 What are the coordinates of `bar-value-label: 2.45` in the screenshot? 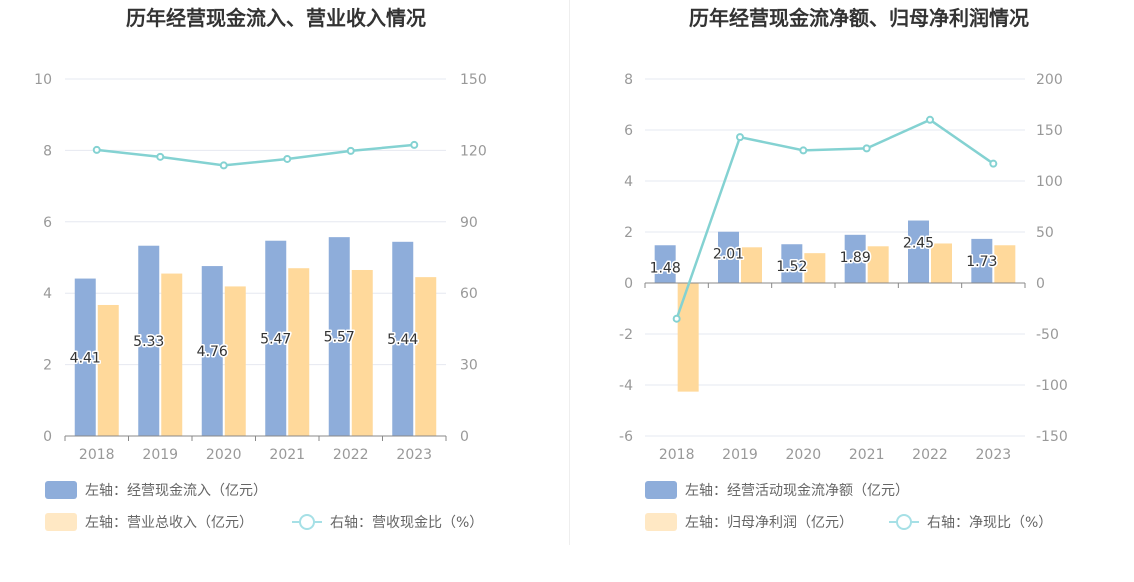 It's located at (918, 244).